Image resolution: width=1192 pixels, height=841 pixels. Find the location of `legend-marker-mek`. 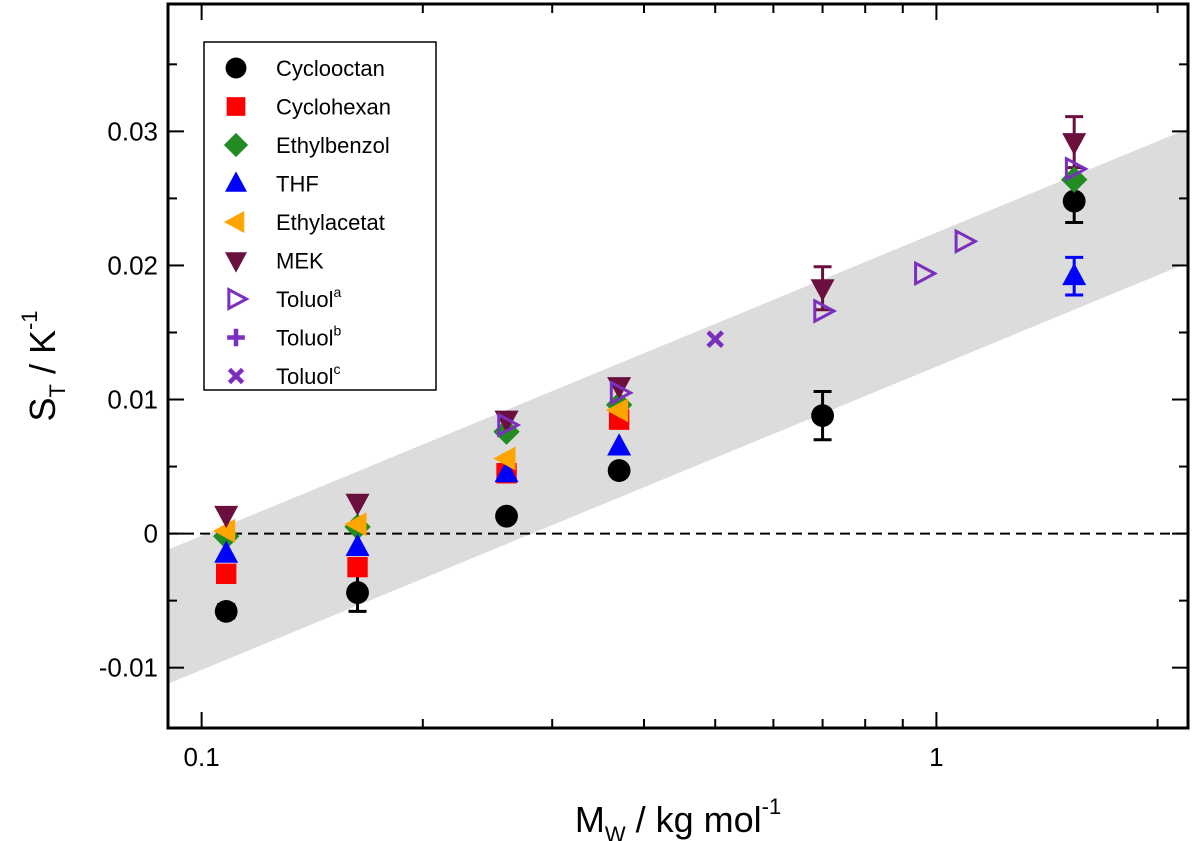

legend-marker-mek is located at coordinates (236, 262).